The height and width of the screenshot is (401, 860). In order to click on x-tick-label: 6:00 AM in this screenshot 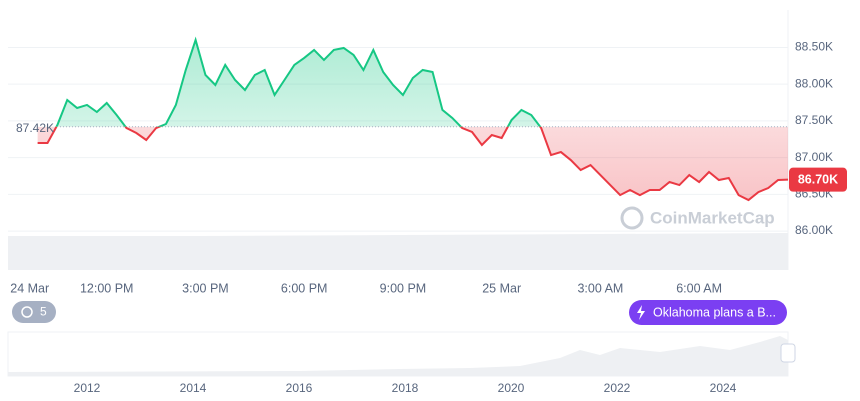, I will do `click(699, 288)`.